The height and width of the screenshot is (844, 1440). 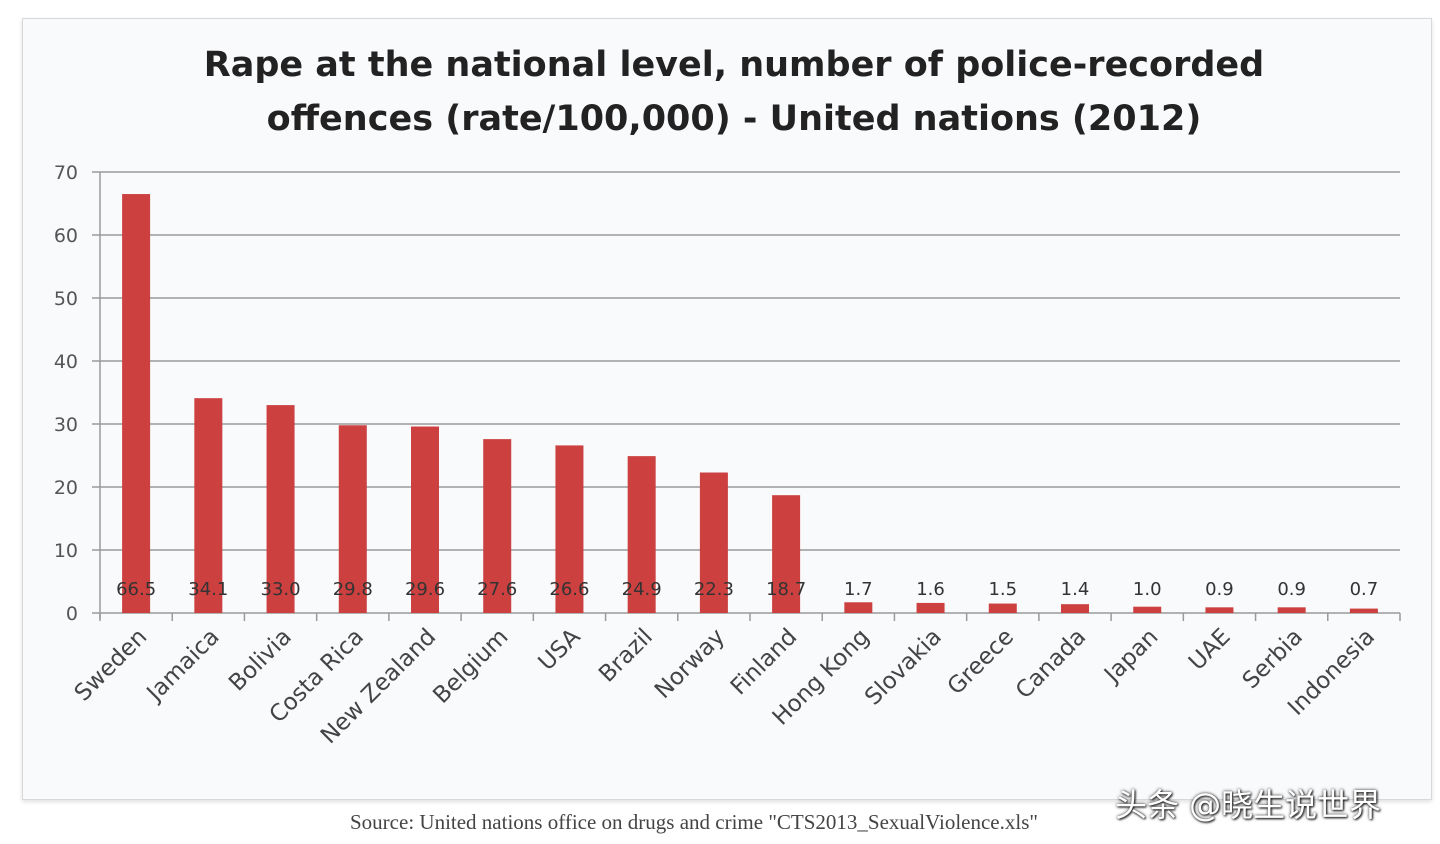 What do you see at coordinates (569, 589) in the screenshot?
I see `data-label: 26.6` at bounding box center [569, 589].